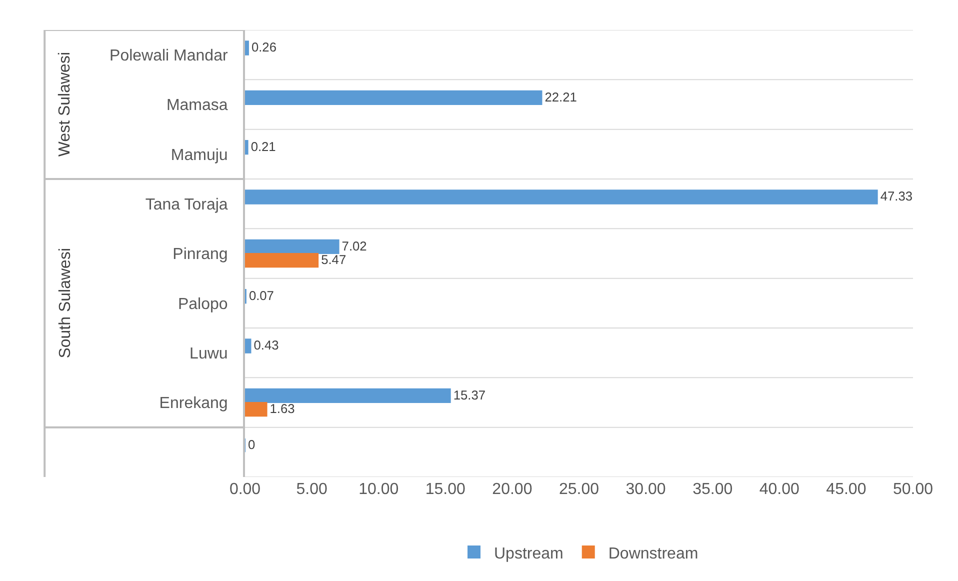 This screenshot has height=581, width=958. Describe the element at coordinates (653, 553) in the screenshot. I see `legend-label: Downstream` at that location.